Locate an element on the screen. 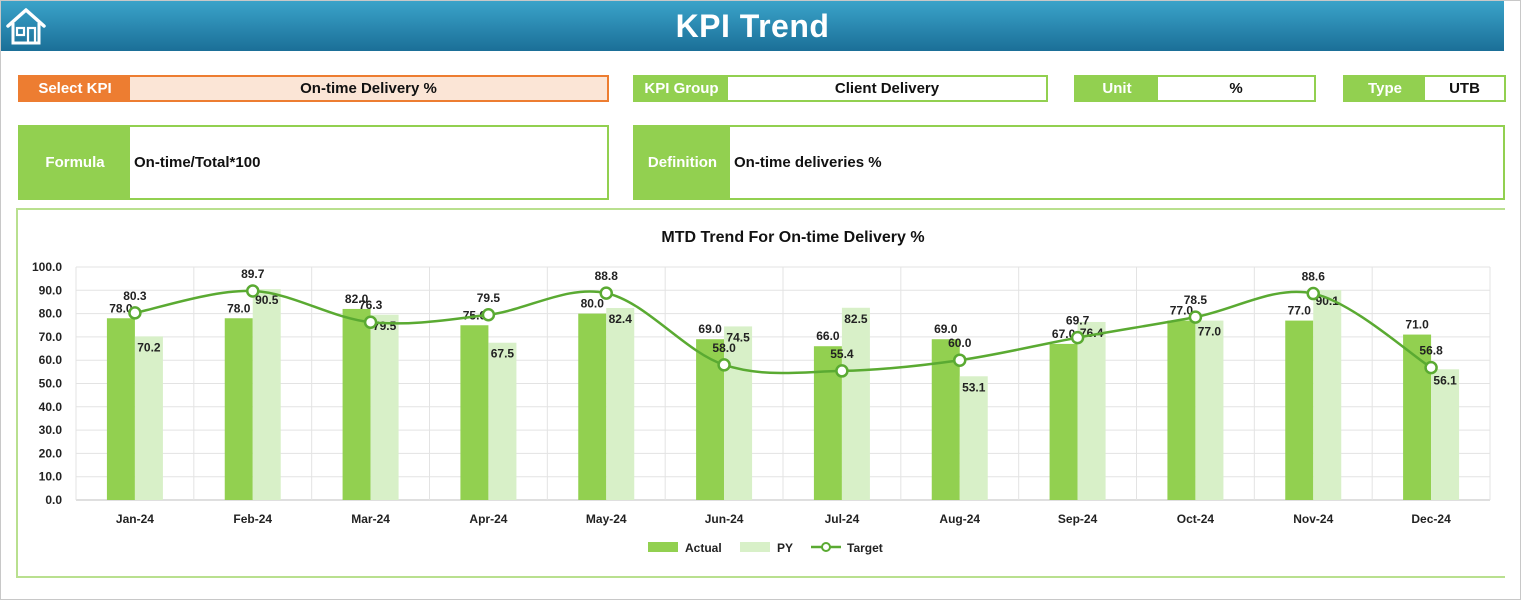 The image size is (1521, 600). unit-value: % is located at coordinates (1236, 88).